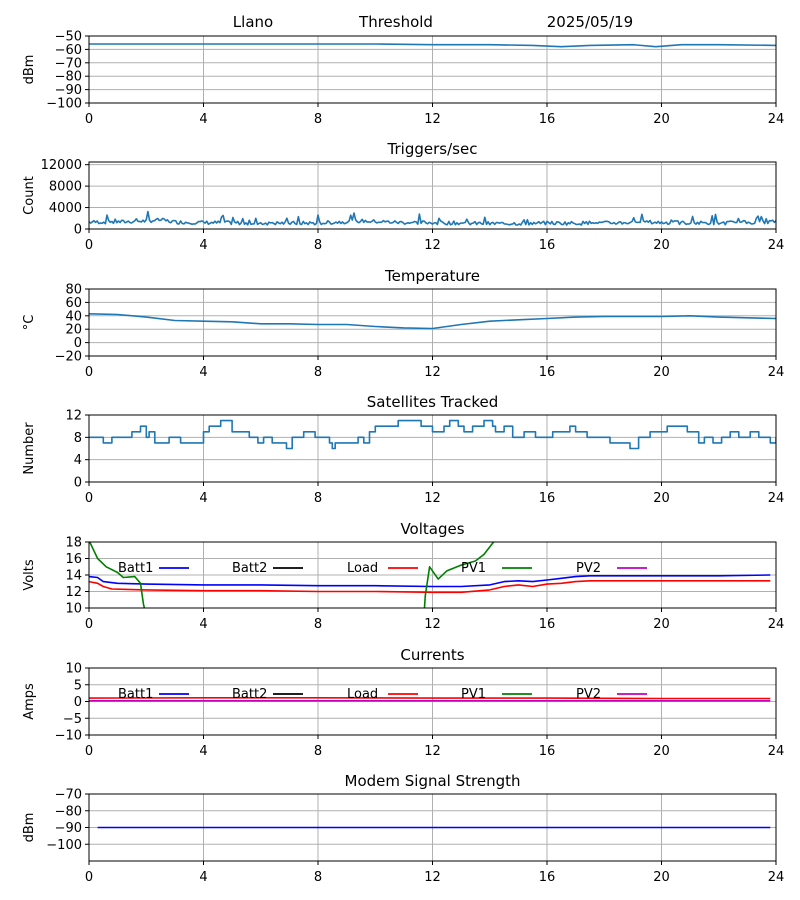  Describe the element at coordinates (68, 828) in the screenshot. I see `y-tick-label: −90` at that location.